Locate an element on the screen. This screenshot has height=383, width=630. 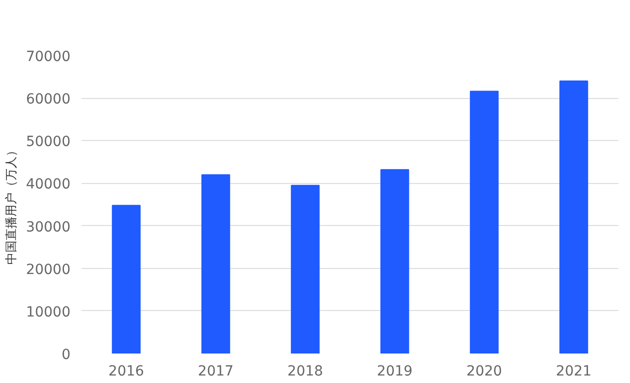
x-tick-label: 2020 is located at coordinates (484, 372).